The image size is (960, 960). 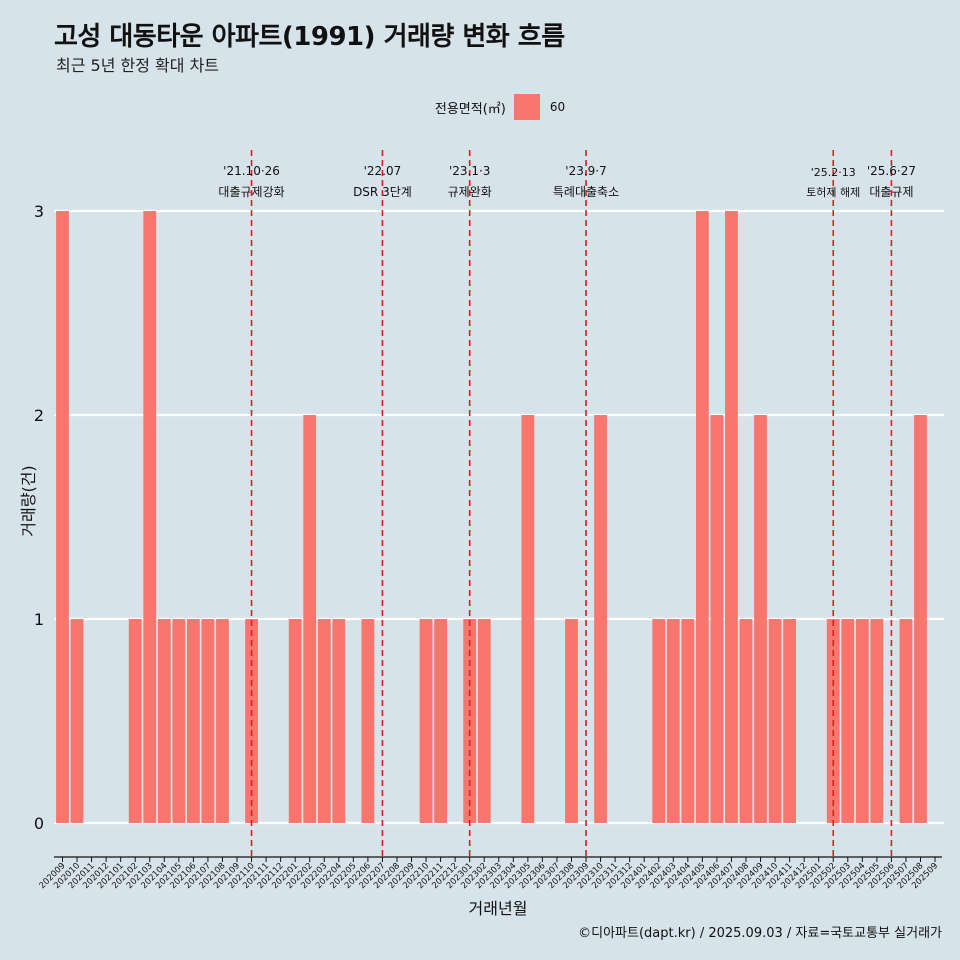 I want to click on event-label-202309: 특례대출축소, so click(x=586, y=192).